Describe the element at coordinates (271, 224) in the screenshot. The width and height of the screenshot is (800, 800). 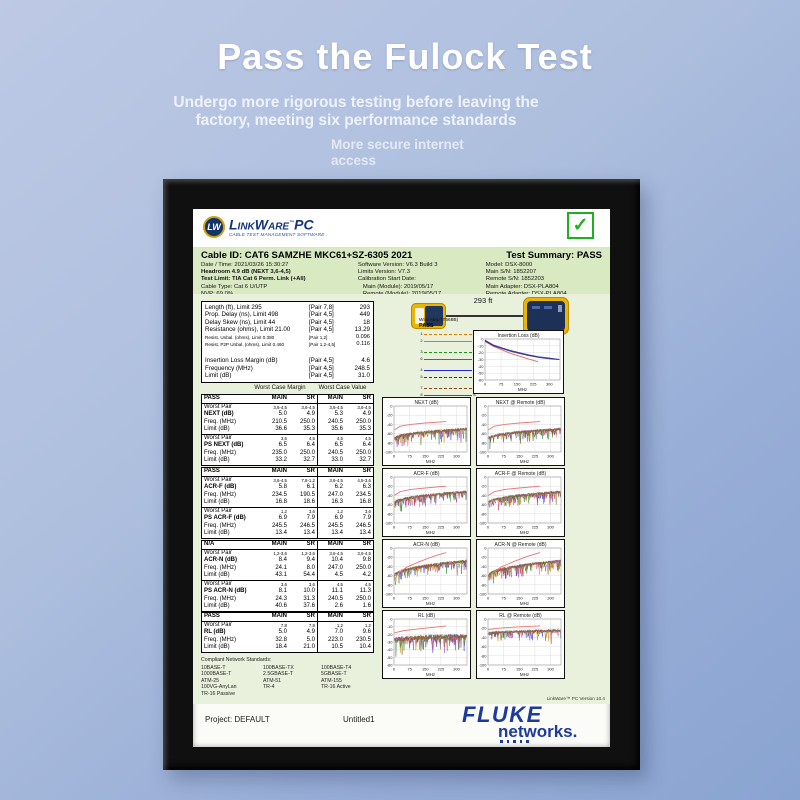
I see `linkware-wordmark: LinkWare™PC` at that location.